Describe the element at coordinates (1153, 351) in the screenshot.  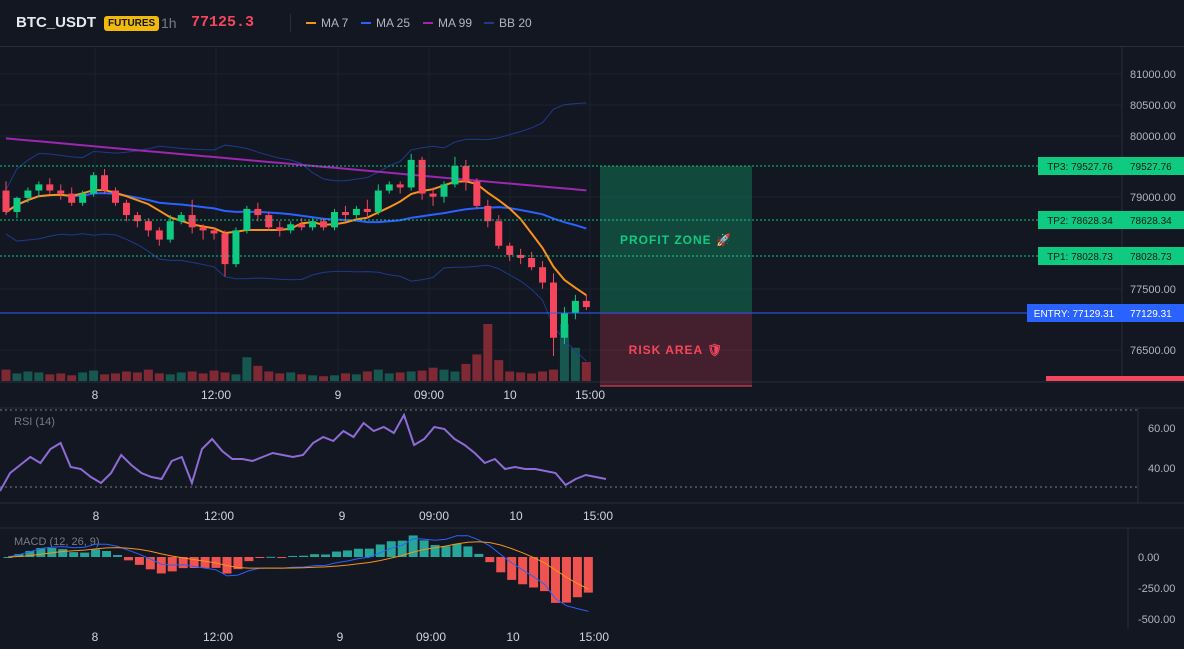
I see `price-tick: 76500.00` at that location.